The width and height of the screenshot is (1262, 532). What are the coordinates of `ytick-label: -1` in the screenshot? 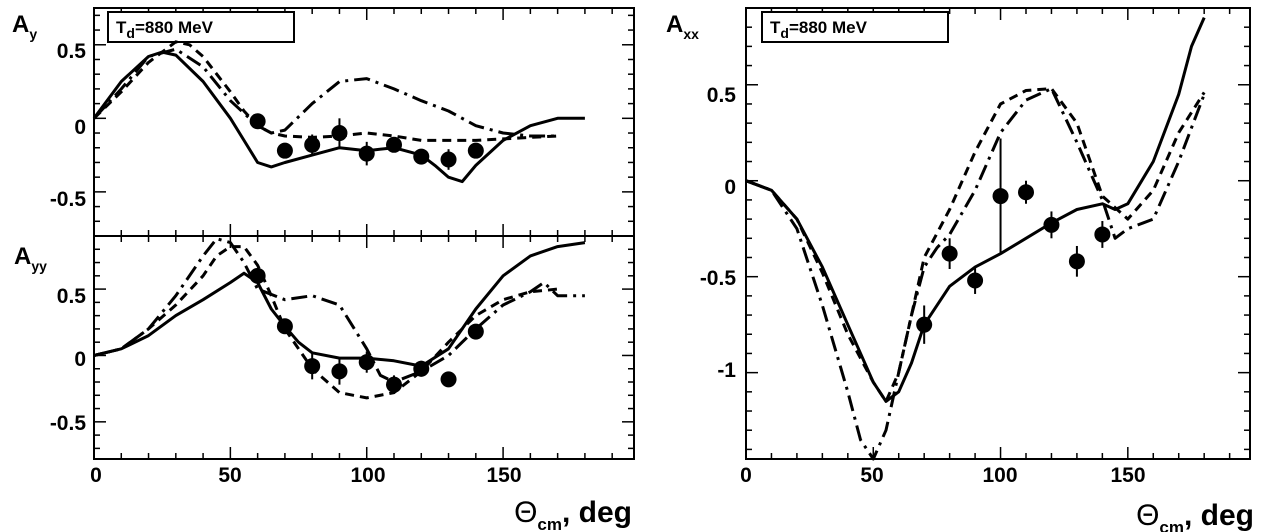 It's located at (726, 370).